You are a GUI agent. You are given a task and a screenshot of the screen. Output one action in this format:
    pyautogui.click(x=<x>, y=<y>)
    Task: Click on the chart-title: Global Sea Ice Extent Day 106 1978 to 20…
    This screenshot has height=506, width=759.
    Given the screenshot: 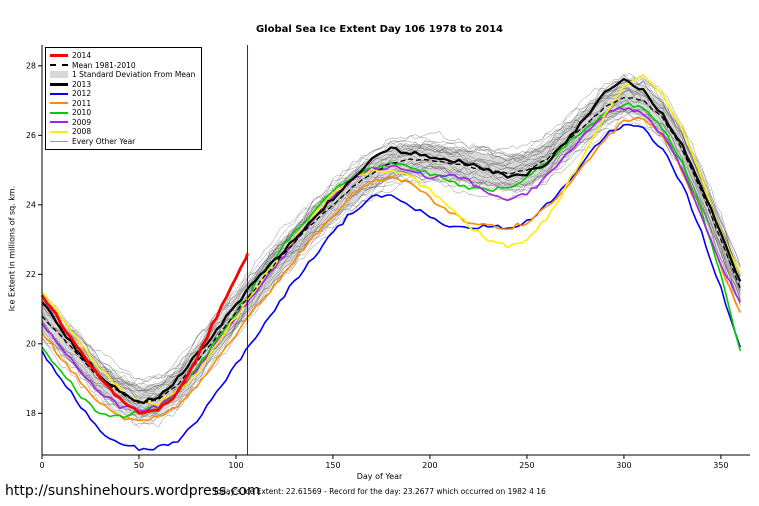 What is the action you would take?
    pyautogui.click(x=379, y=29)
    